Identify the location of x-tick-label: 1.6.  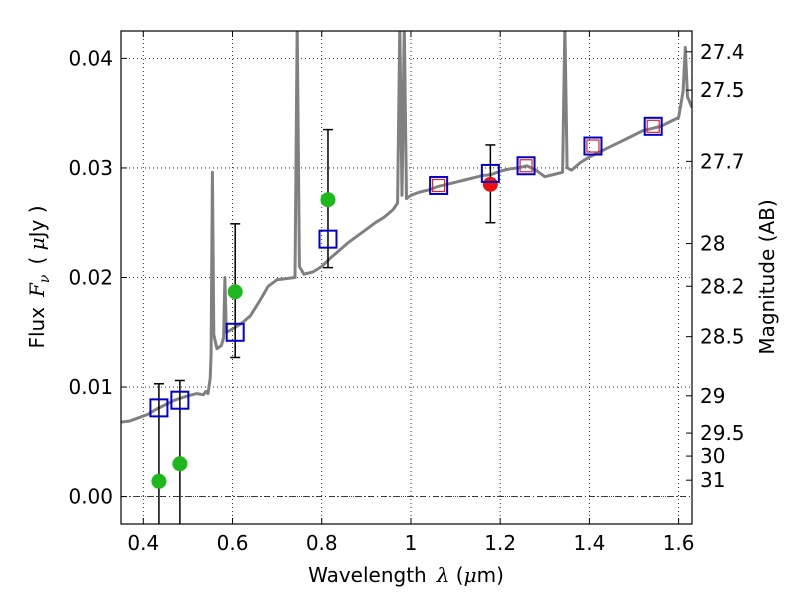
(679, 543).